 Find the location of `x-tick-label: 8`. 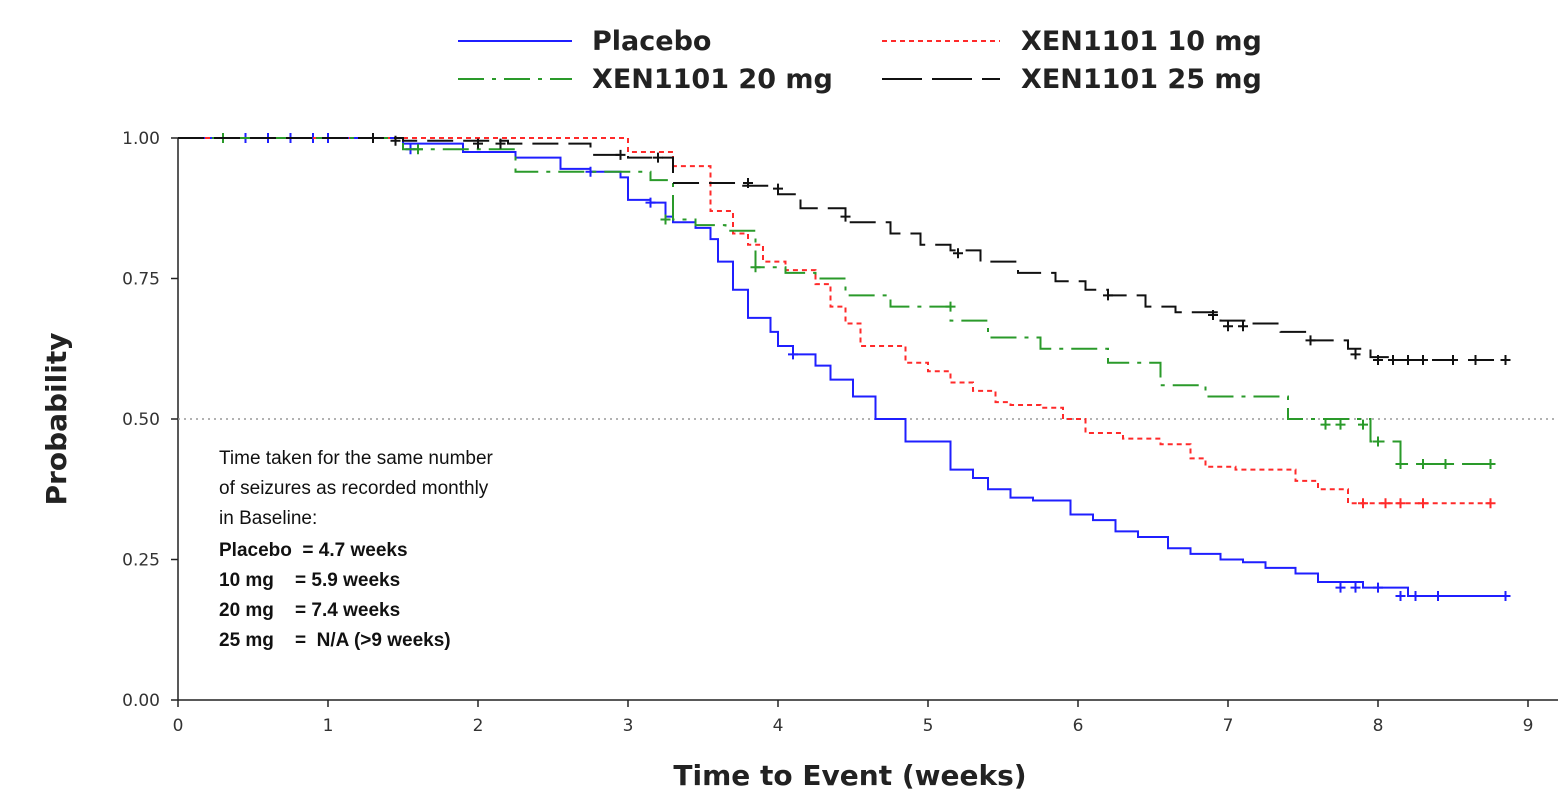

x-tick-label: 8 is located at coordinates (1378, 726).